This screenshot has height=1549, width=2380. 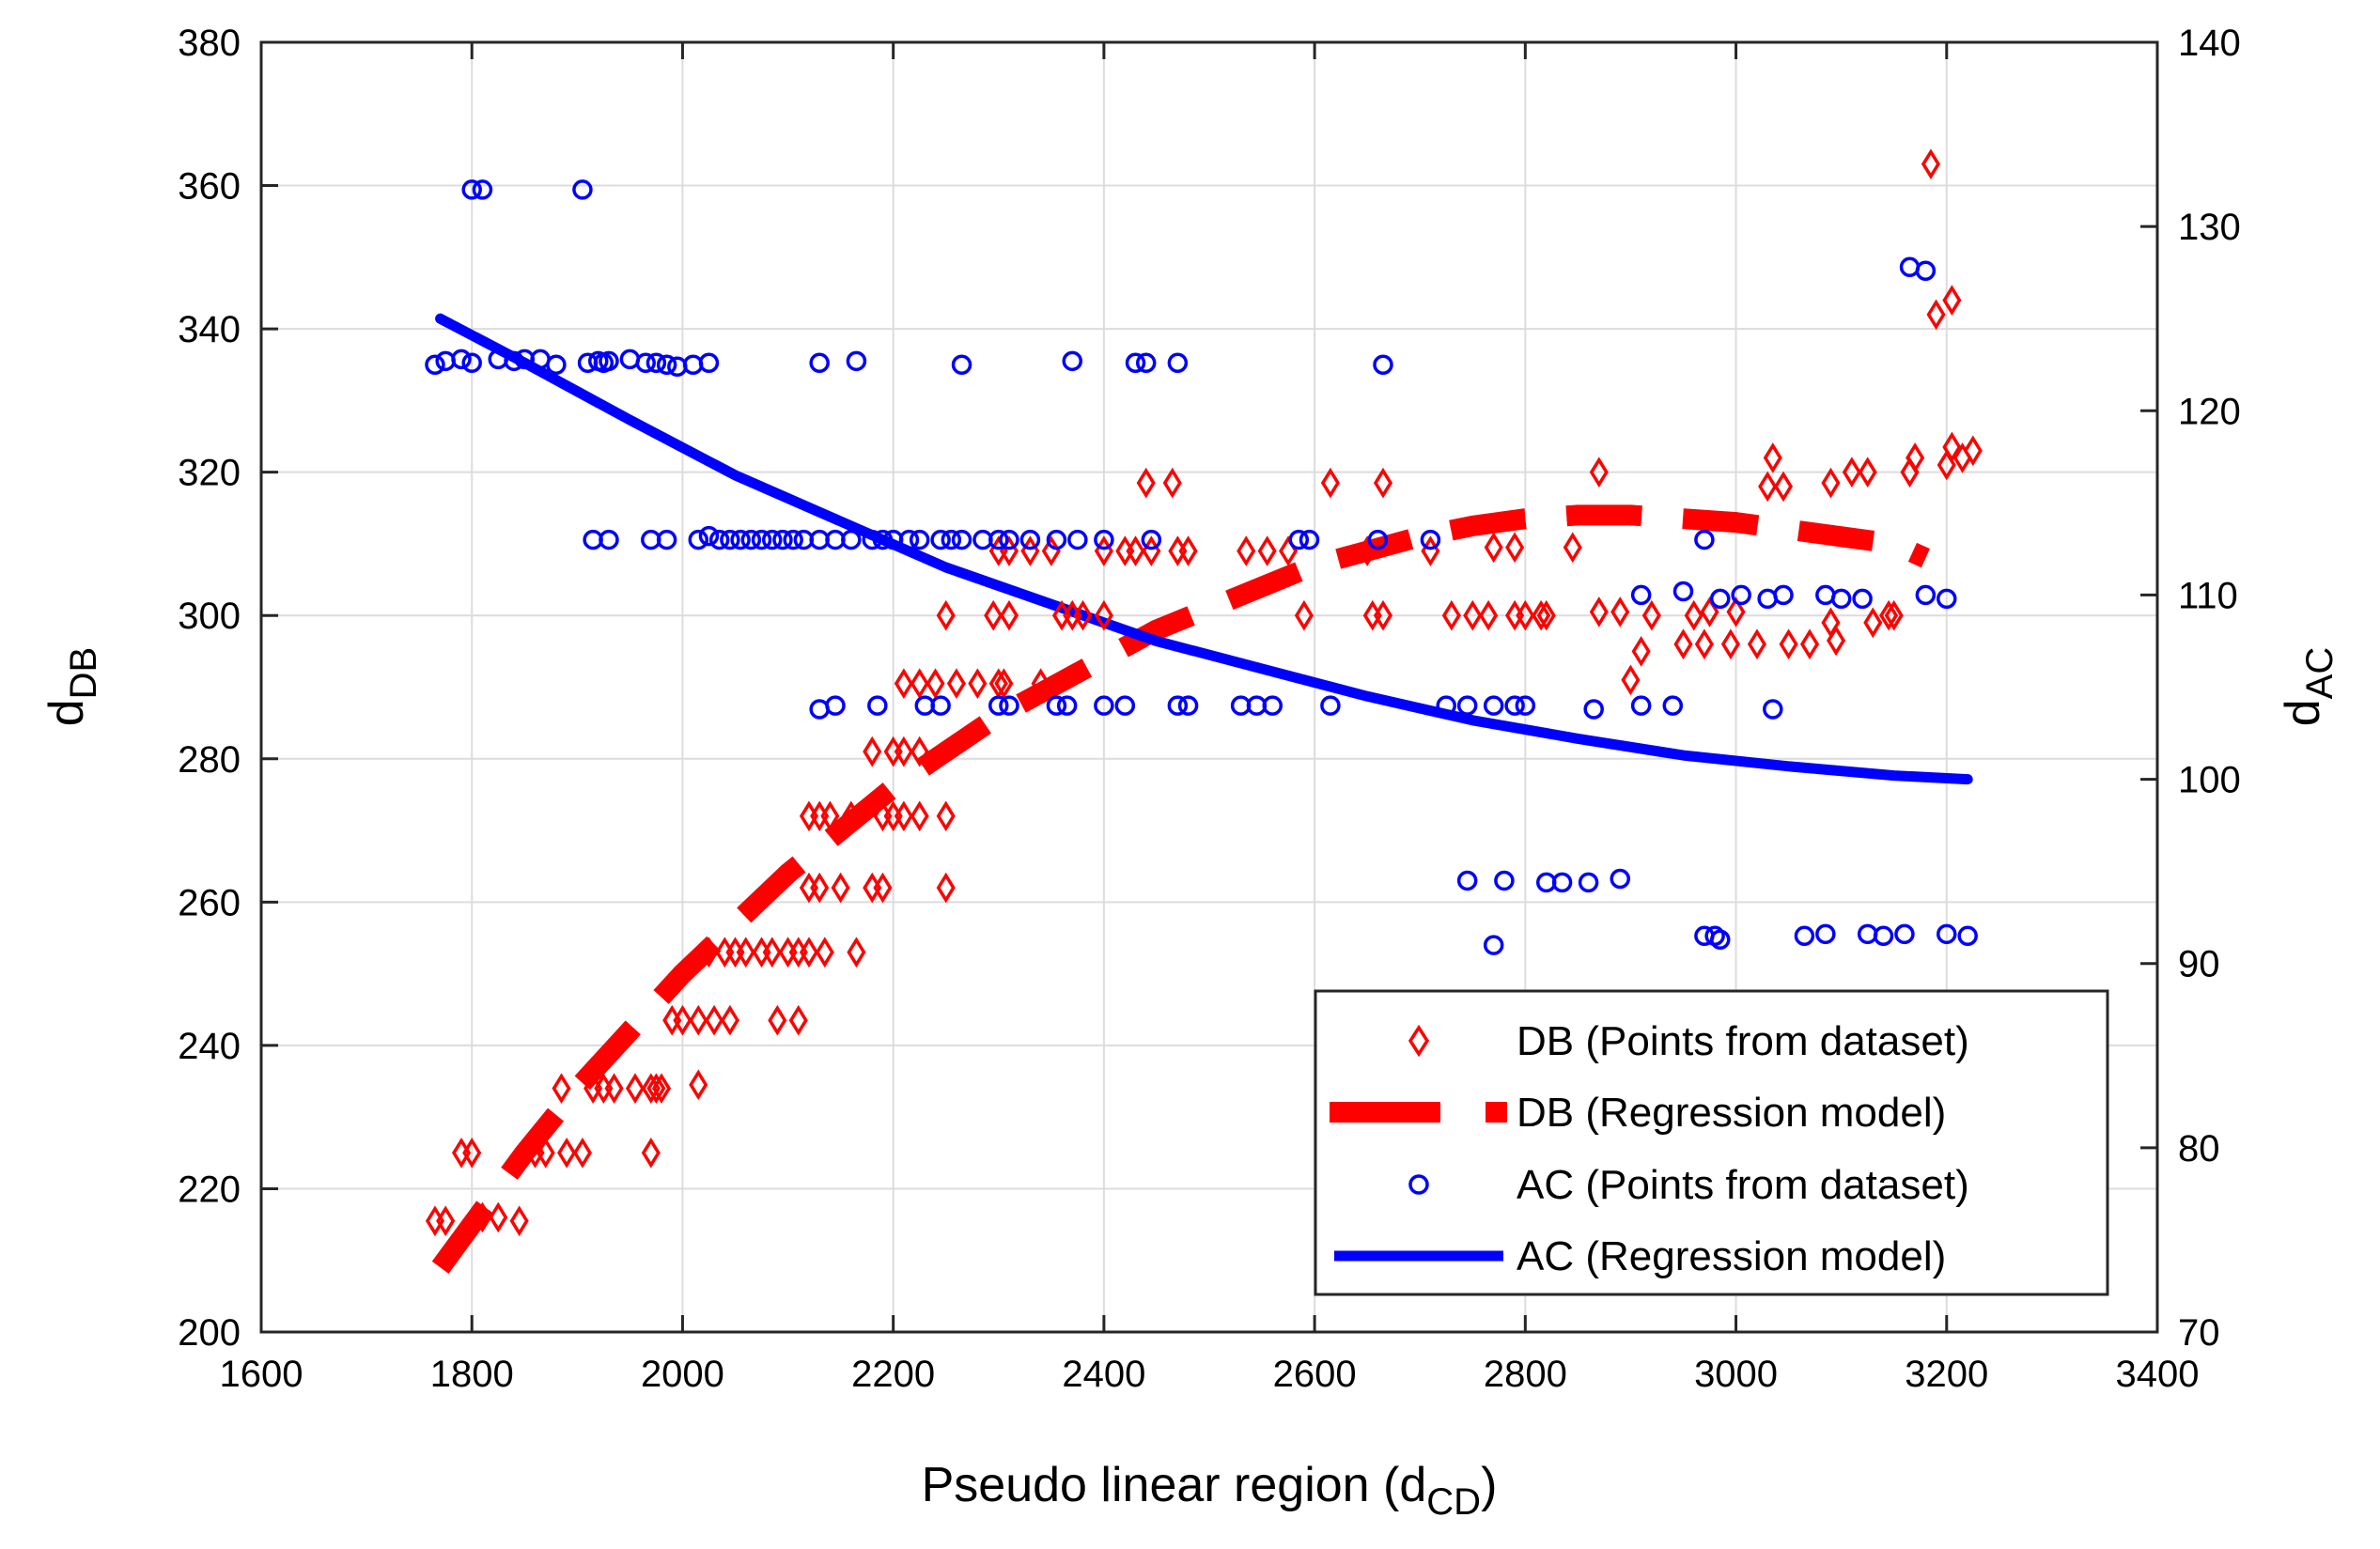 What do you see at coordinates (2199, 1148) in the screenshot?
I see `y-right-tick-label: 80` at bounding box center [2199, 1148].